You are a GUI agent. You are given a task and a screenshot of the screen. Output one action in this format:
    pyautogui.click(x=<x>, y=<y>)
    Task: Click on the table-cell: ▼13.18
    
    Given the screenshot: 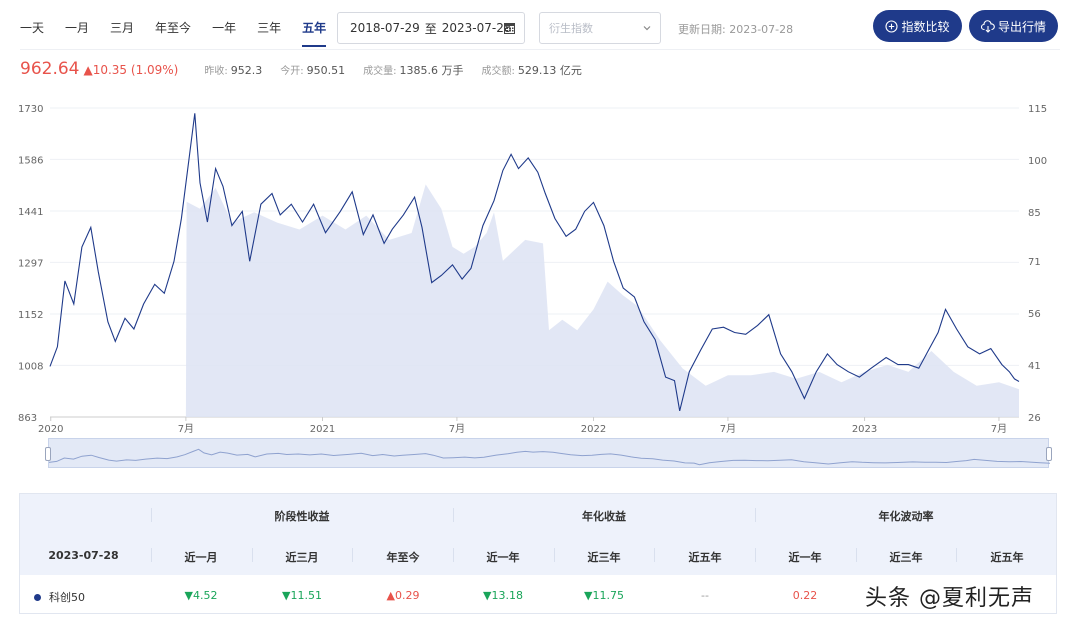 What is the action you would take?
    pyautogui.click(x=503, y=595)
    